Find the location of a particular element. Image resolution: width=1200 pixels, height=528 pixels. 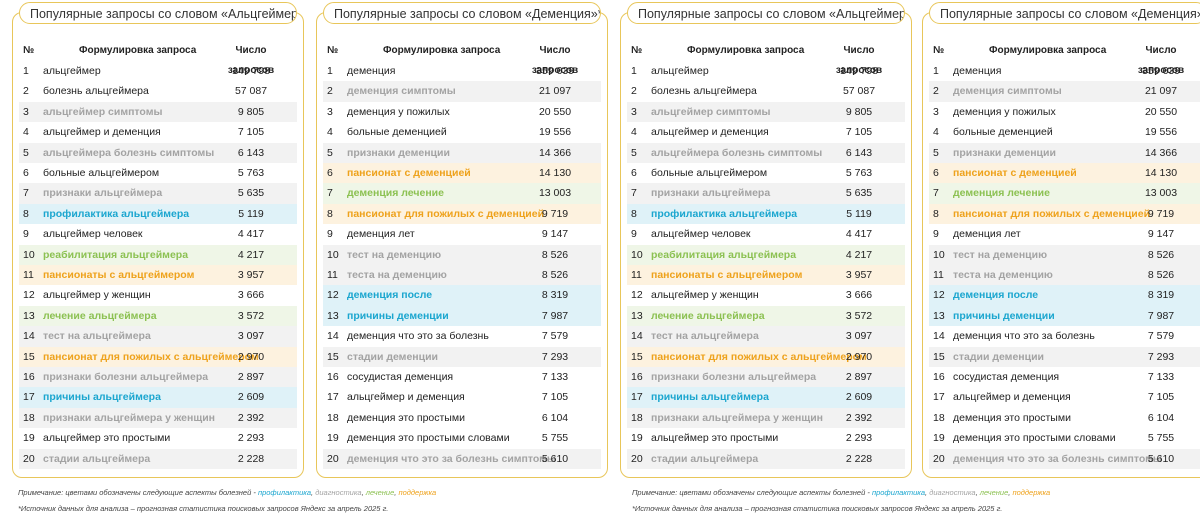

header-cell: № is located at coordinates (333, 50).